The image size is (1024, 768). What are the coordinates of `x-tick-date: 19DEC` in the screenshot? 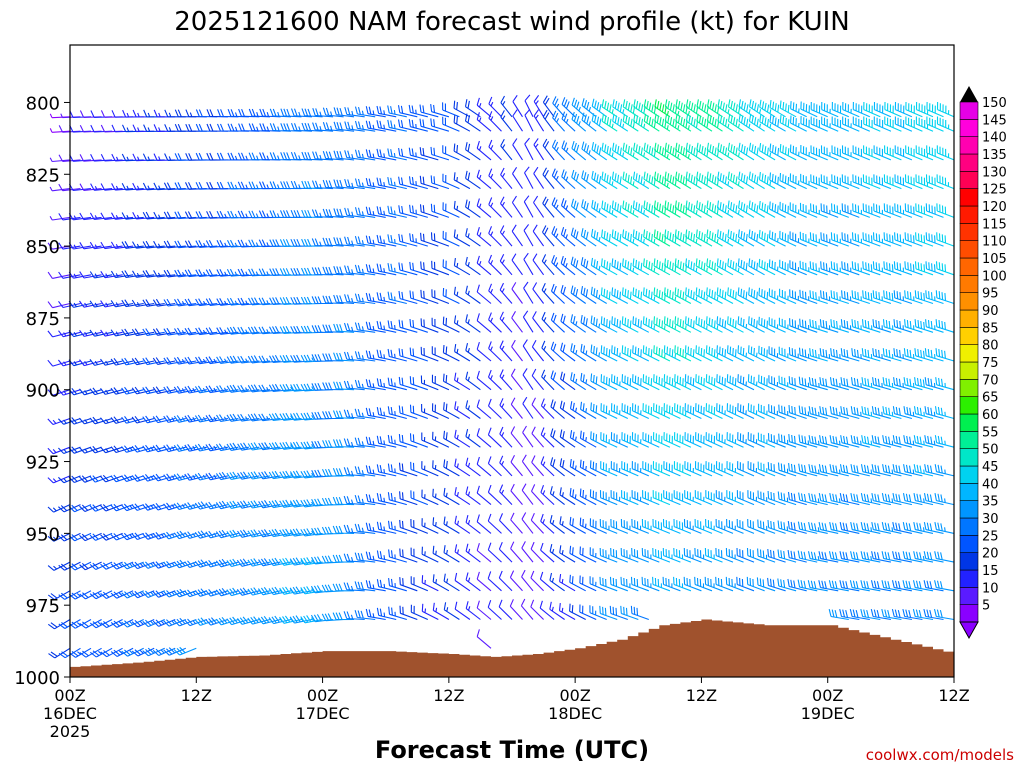 It's located at (828, 713).